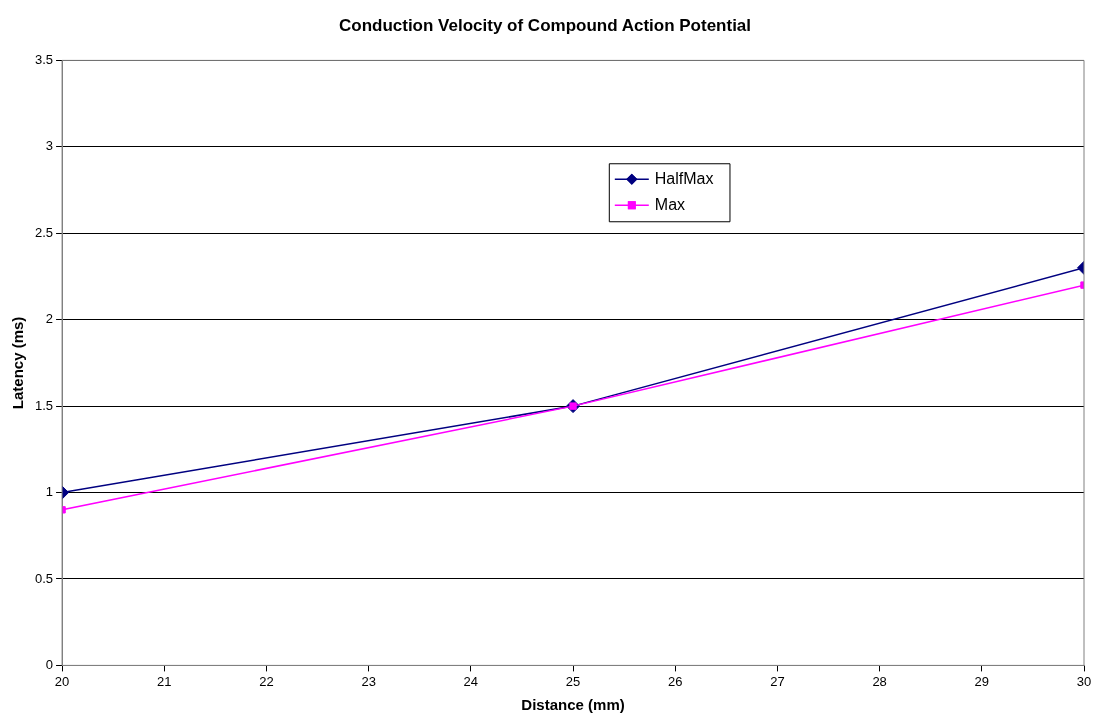  I want to click on y-tick-label: 2, so click(49, 319).